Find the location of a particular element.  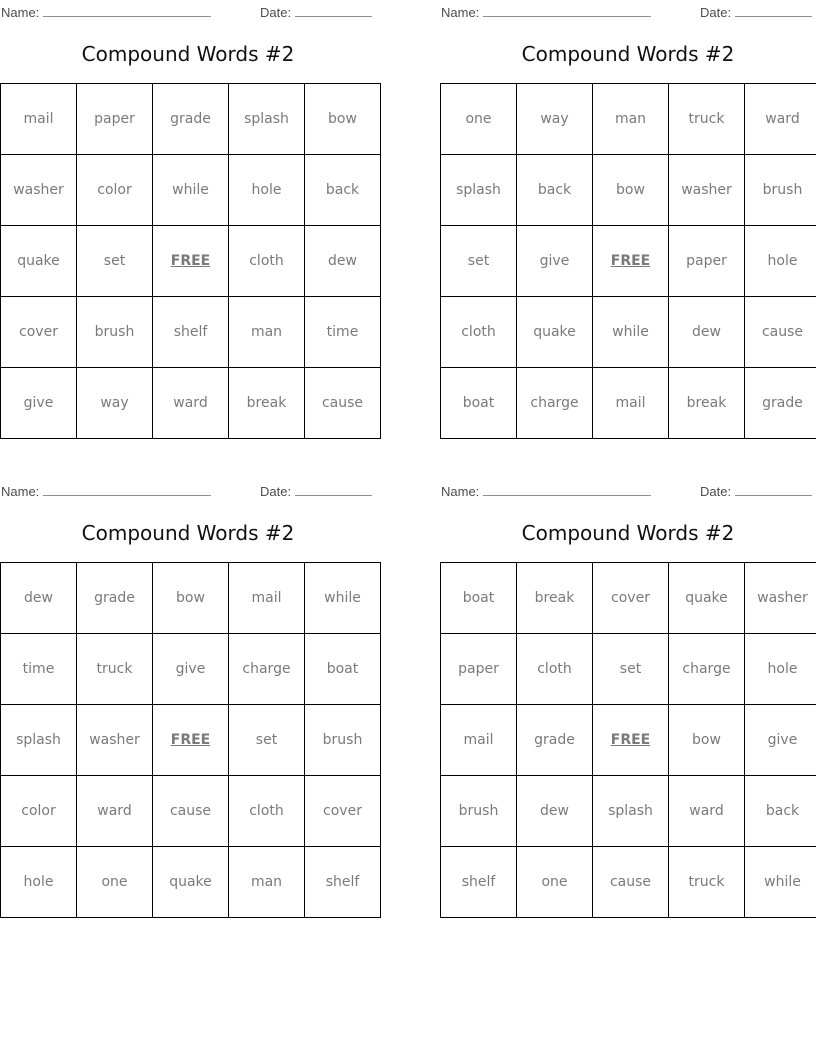

bingo-row: set give FREE paper hole is located at coordinates (628, 261).